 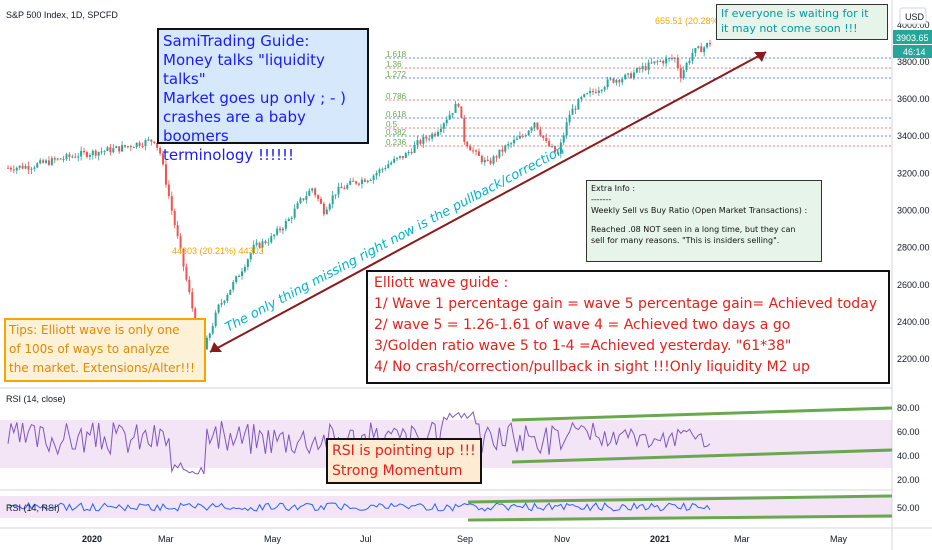 I want to click on fib-label: 1.272, so click(x=396, y=74).